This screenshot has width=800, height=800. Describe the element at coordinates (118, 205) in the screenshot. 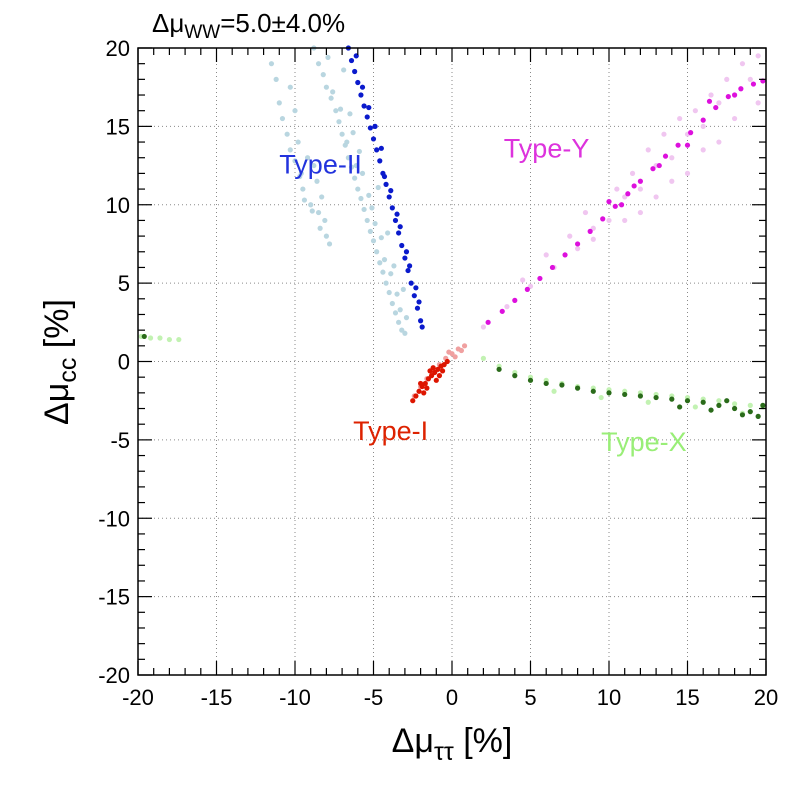

I see `y-tick-label: 10` at that location.